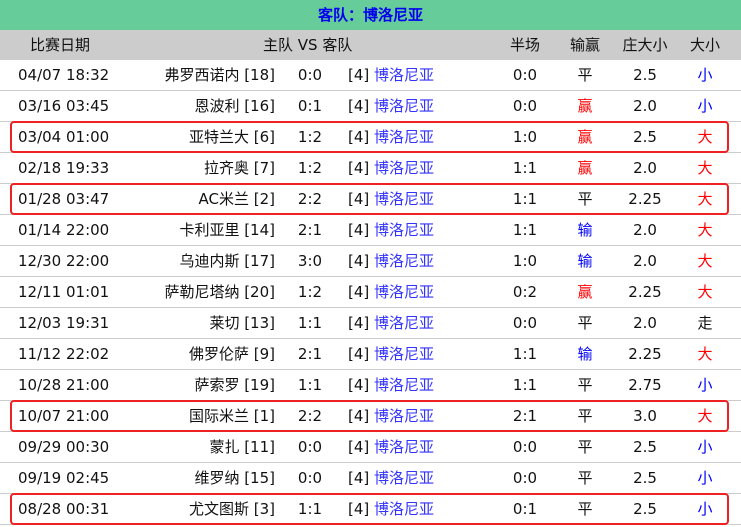 This screenshot has width=741, height=527. Describe the element at coordinates (64, 323) in the screenshot. I see `match-date: 12/03 19:31` at that location.